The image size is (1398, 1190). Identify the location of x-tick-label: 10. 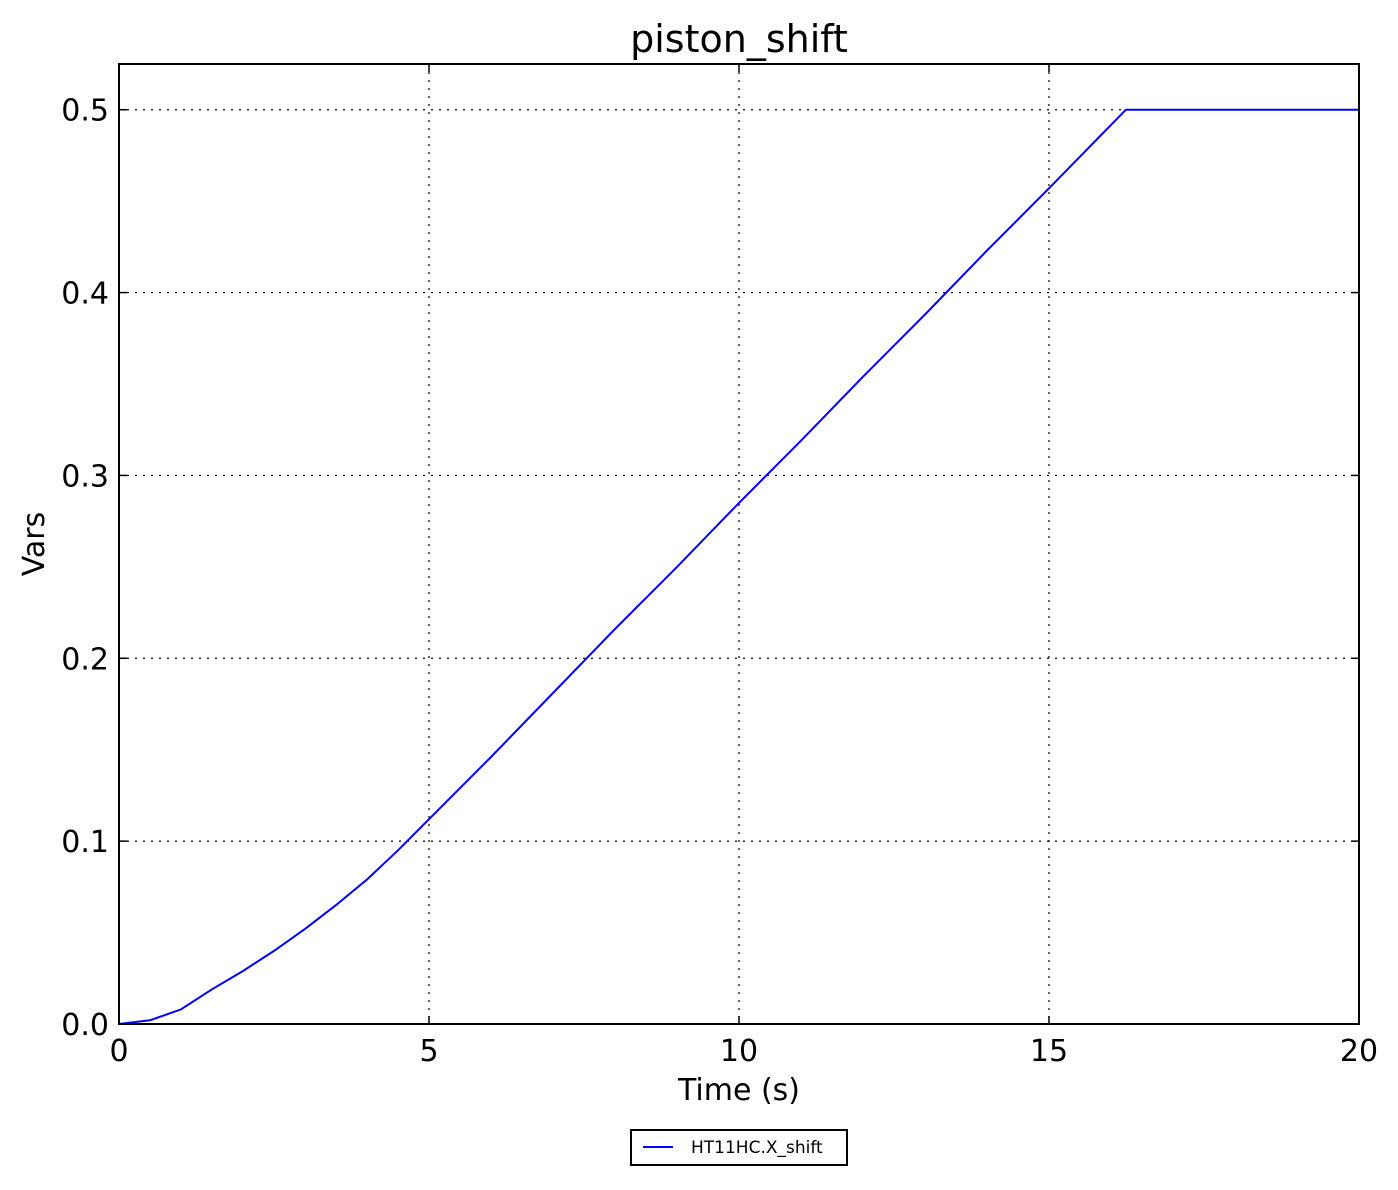
(739, 1051).